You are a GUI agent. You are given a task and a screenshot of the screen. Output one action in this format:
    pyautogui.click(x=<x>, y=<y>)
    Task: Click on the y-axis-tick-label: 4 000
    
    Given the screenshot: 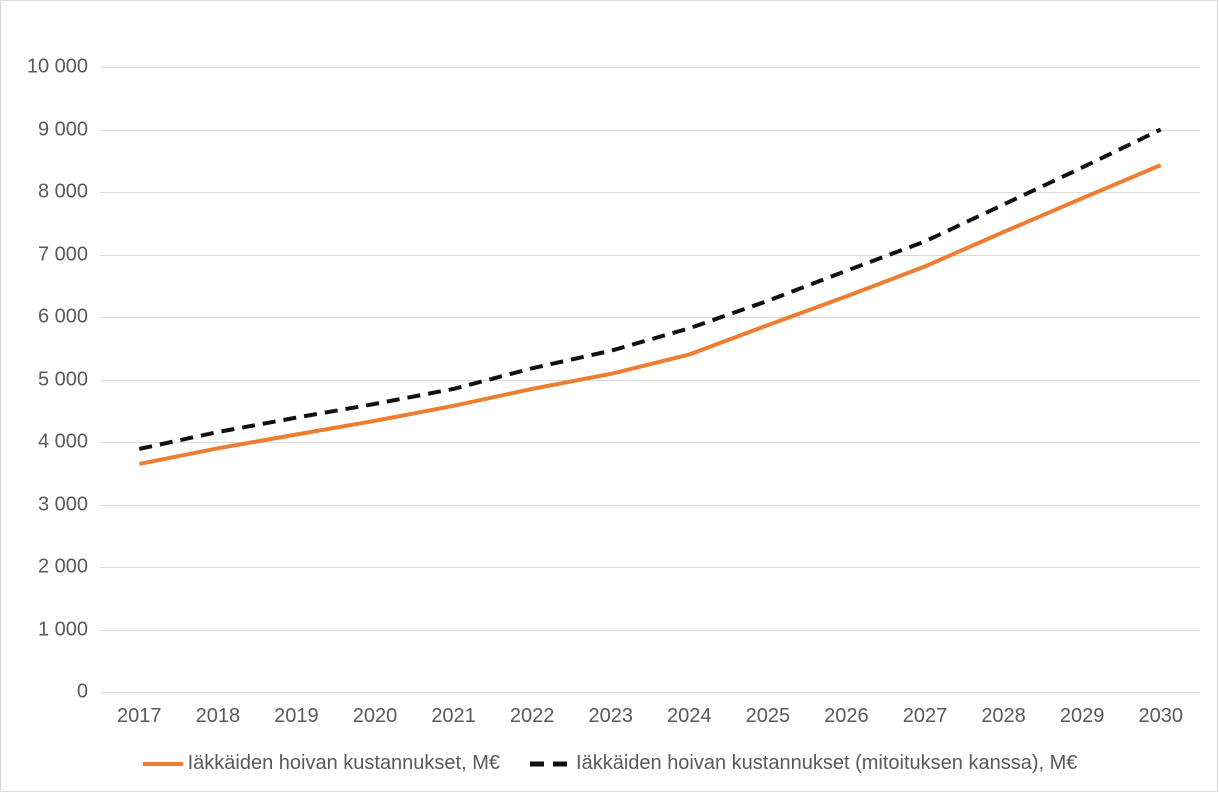 What is the action you would take?
    pyautogui.click(x=62, y=441)
    